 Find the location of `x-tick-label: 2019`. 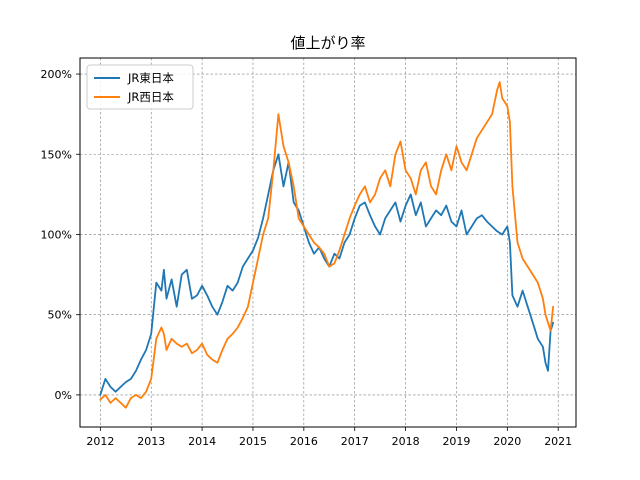

x-tick-label: 2019 is located at coordinates (456, 441).